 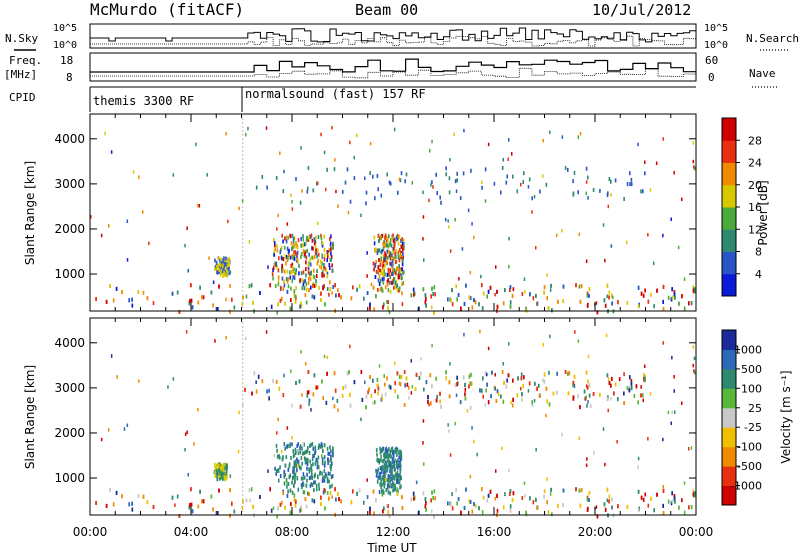 What do you see at coordinates (763, 212) in the screenshot?
I see `power-colorbar-label: Power [dB]` at bounding box center [763, 212].